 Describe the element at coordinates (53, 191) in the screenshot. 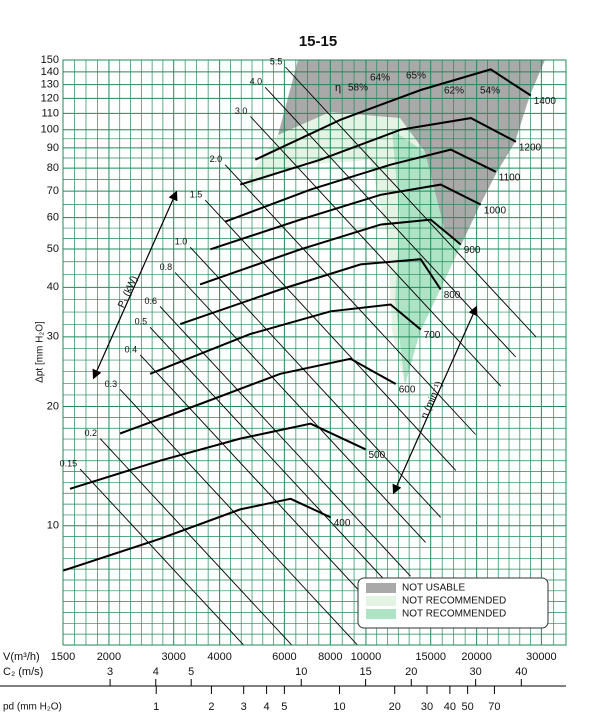

I see `y-tick-label: 70` at that location.